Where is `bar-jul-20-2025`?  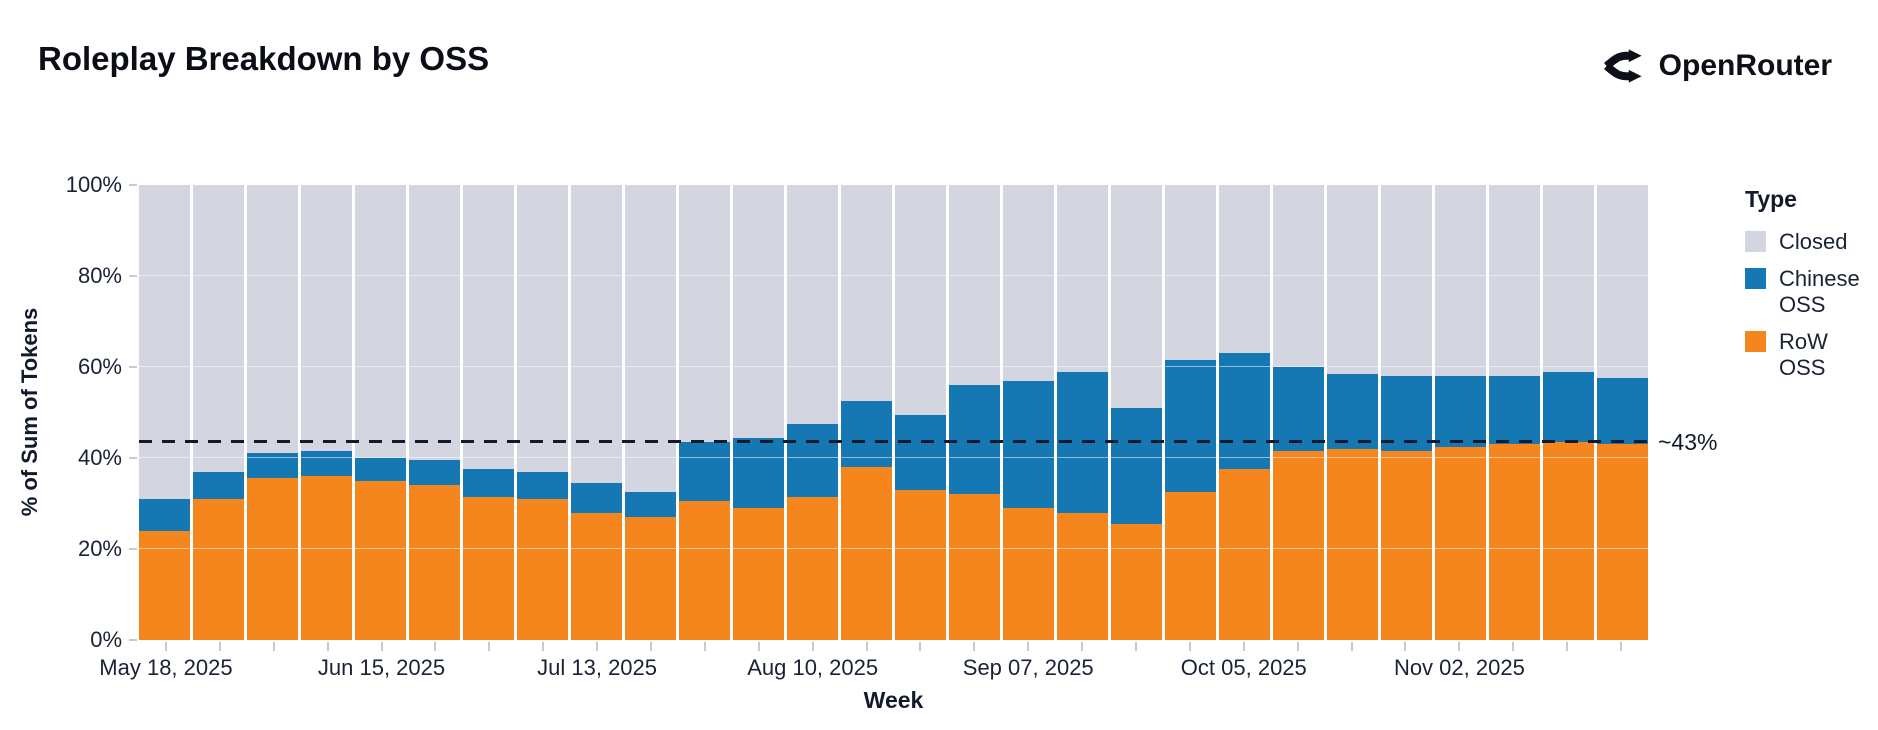
bar-jul-20-2025 is located at coordinates (650, 412).